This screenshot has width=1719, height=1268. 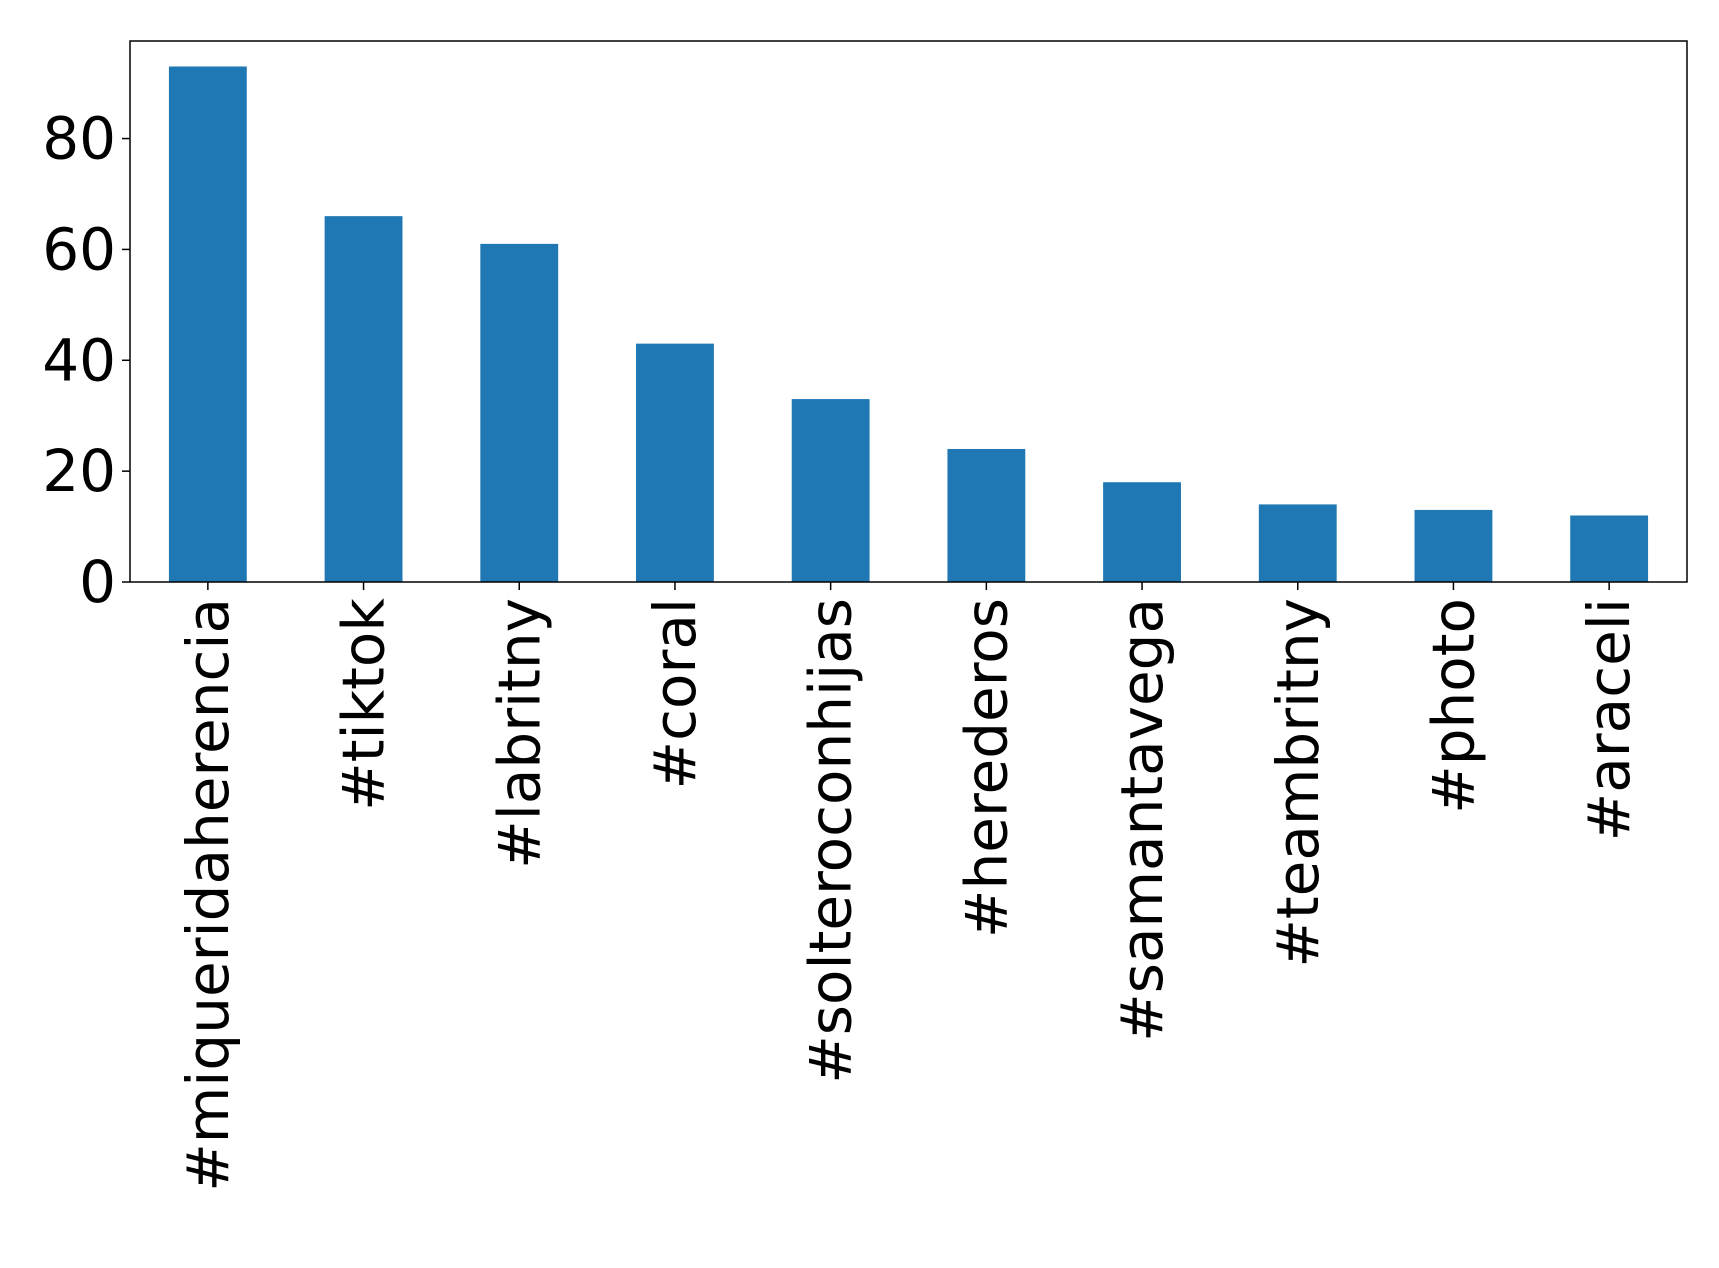 What do you see at coordinates (79, 249) in the screenshot?
I see `y-tick-label: 60` at bounding box center [79, 249].